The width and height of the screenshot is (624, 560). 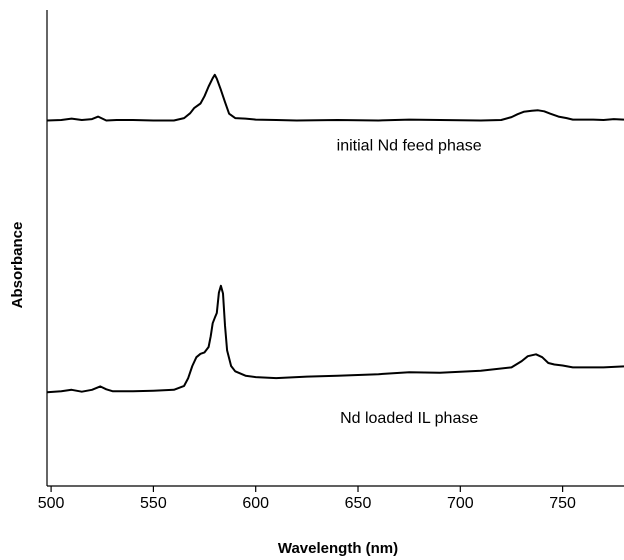 What do you see at coordinates (153, 503) in the screenshot?
I see `x-tick-label: 550` at bounding box center [153, 503].